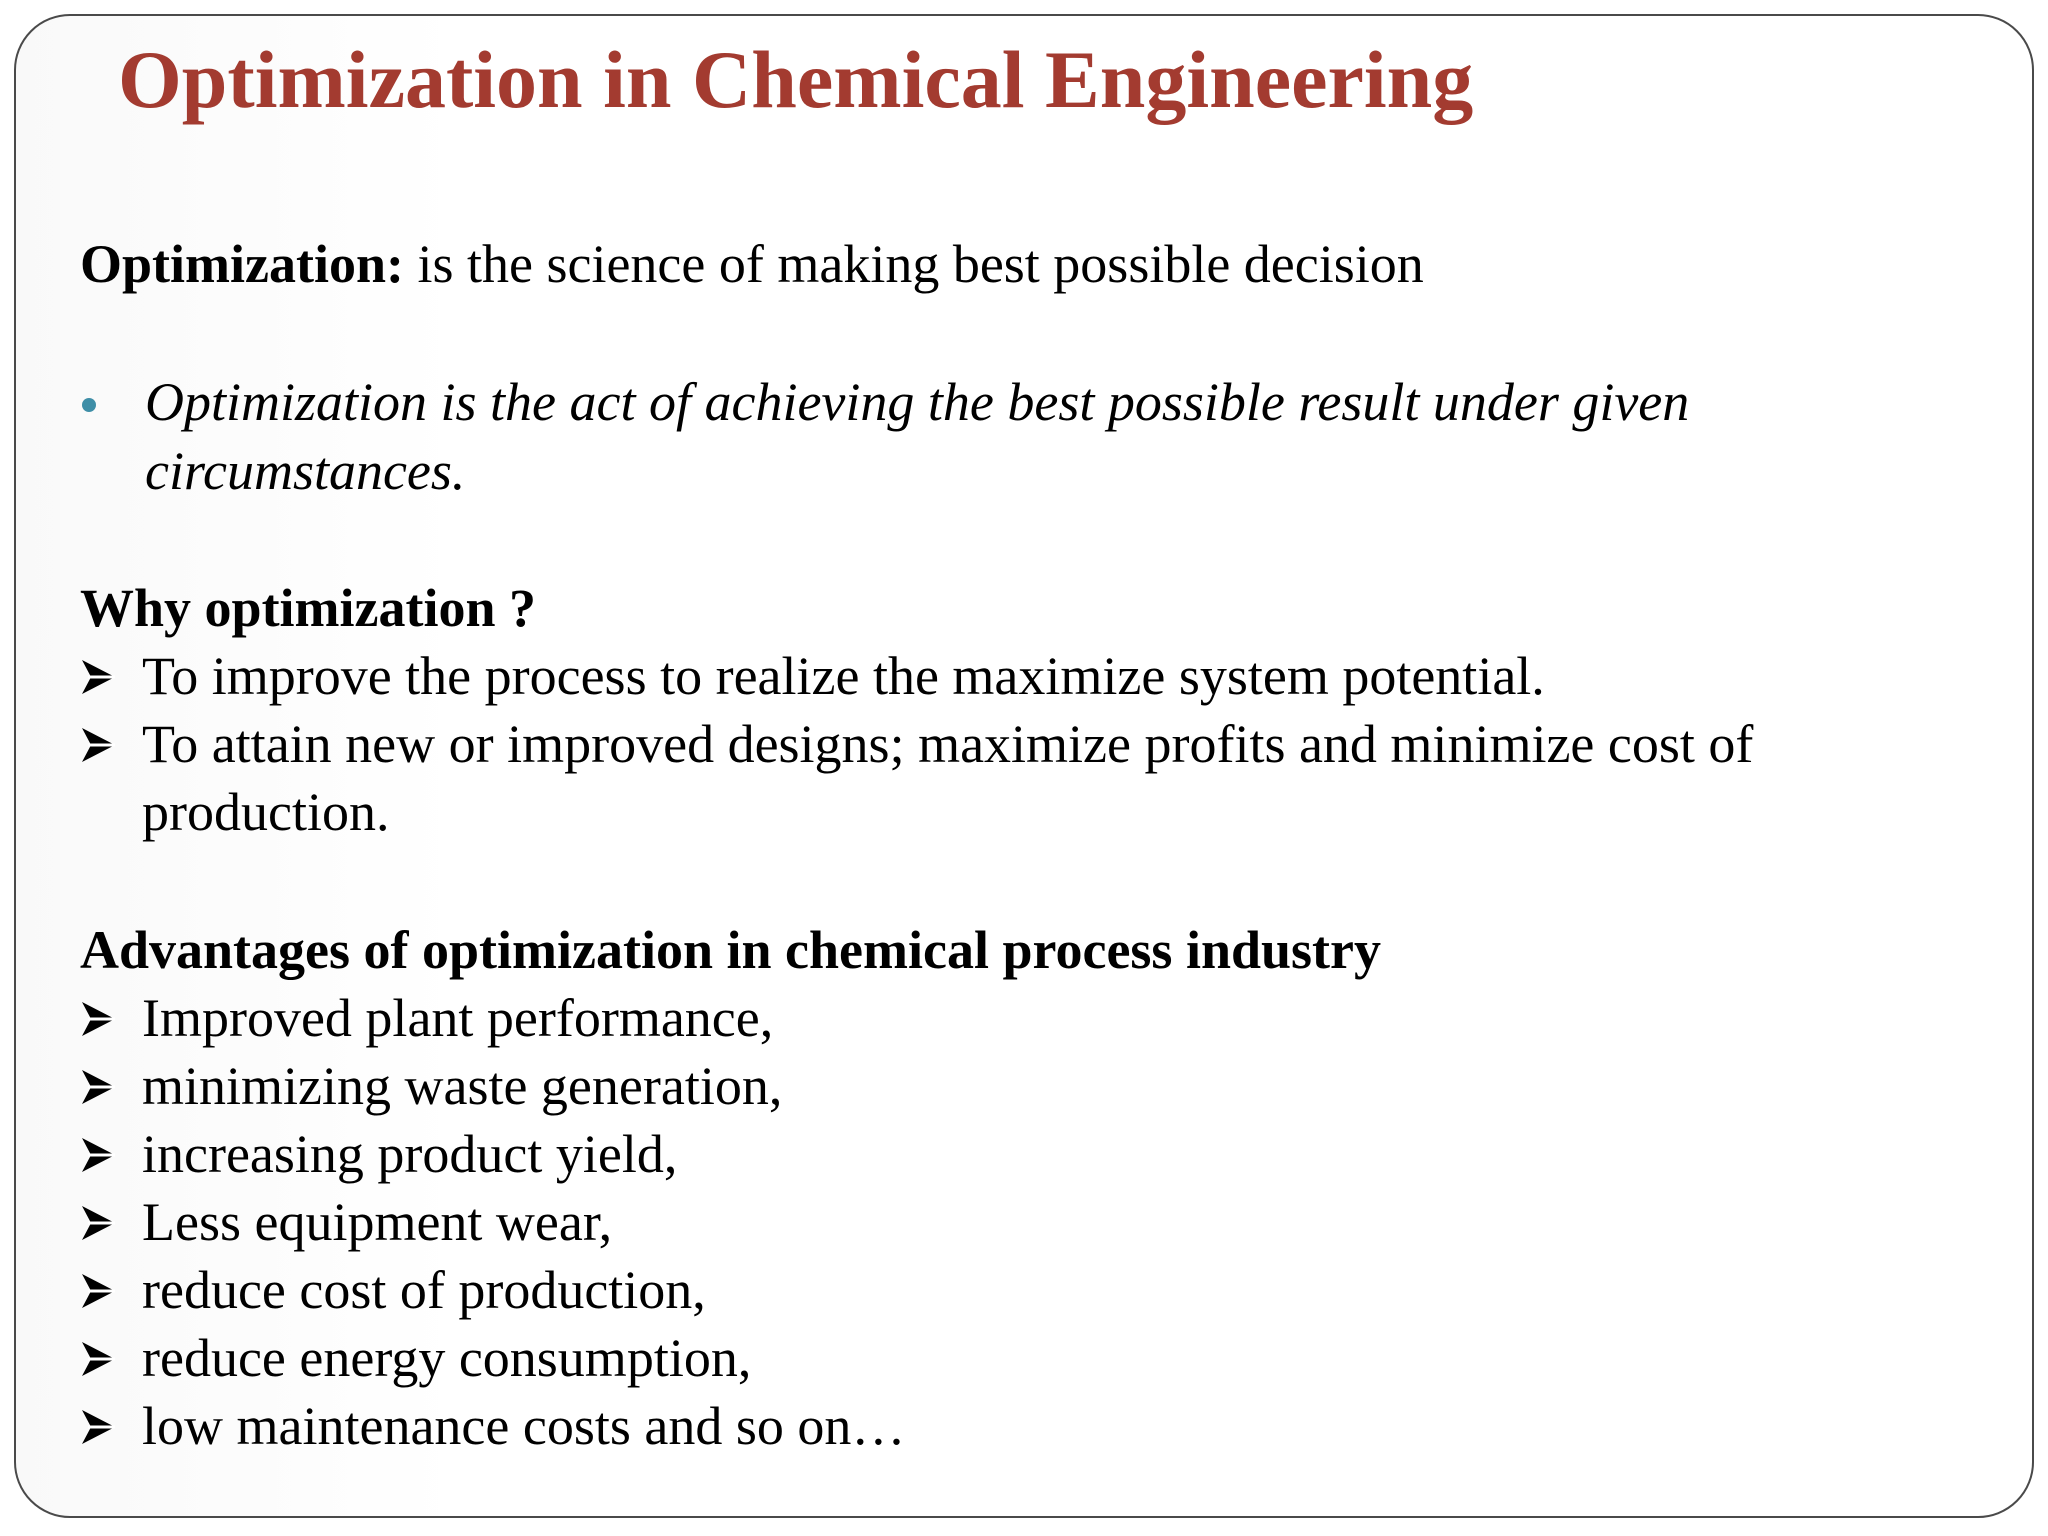 The height and width of the screenshot is (1536, 2048). What do you see at coordinates (305, 471) in the screenshot?
I see `quote-line-2: circumstances.` at bounding box center [305, 471].